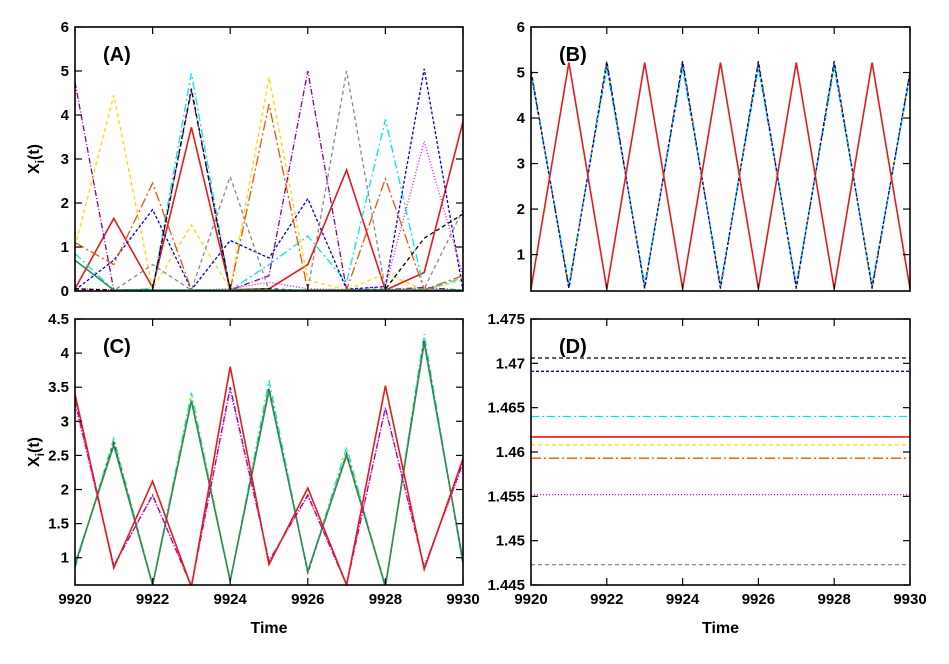 The width and height of the screenshot is (949, 664). I want to click on y-tick-label: 1.5, so click(58, 524).